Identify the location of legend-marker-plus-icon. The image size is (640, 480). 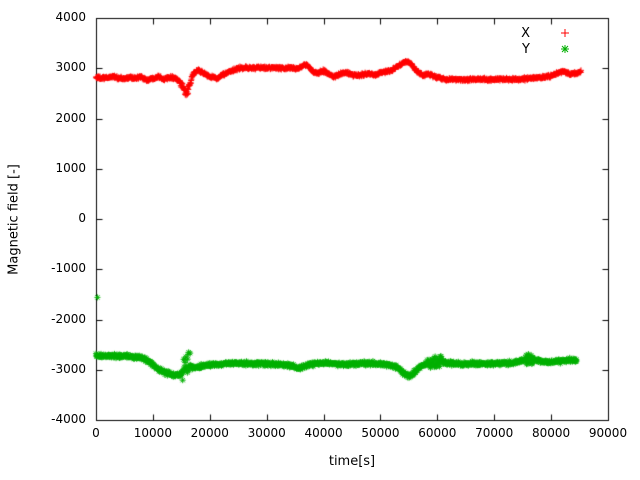
(565, 33).